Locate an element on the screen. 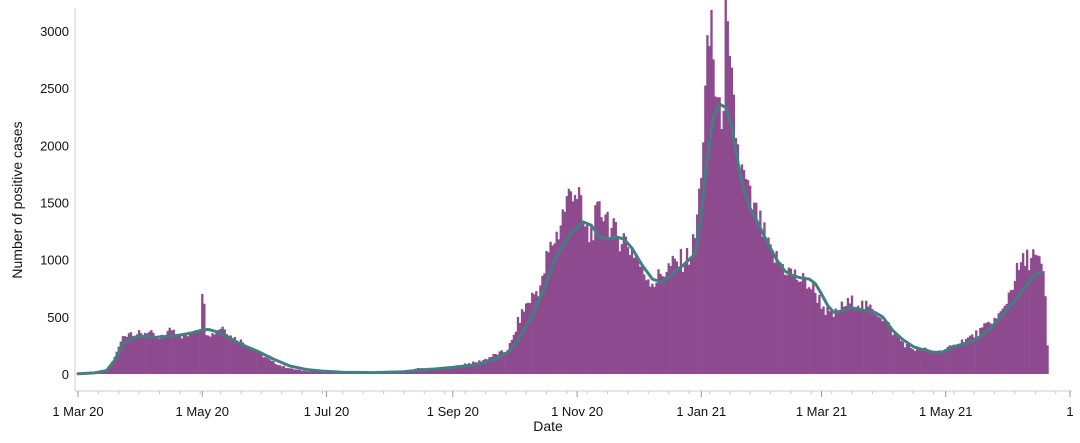 This screenshot has width=1080, height=443. x-tick-label: 1 Jan 21 is located at coordinates (701, 411).